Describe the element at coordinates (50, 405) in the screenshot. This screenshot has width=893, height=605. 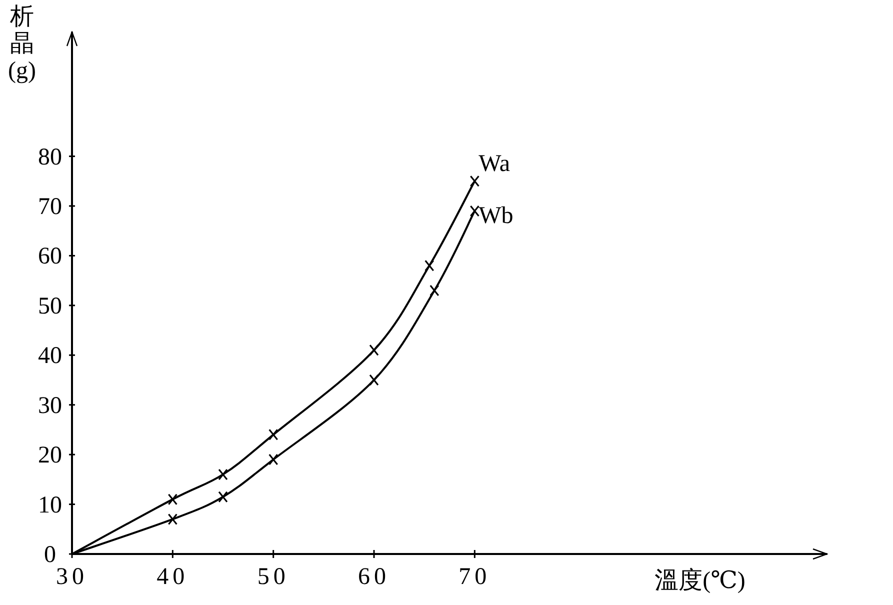
I see `y-tick-label: 30` at that location.